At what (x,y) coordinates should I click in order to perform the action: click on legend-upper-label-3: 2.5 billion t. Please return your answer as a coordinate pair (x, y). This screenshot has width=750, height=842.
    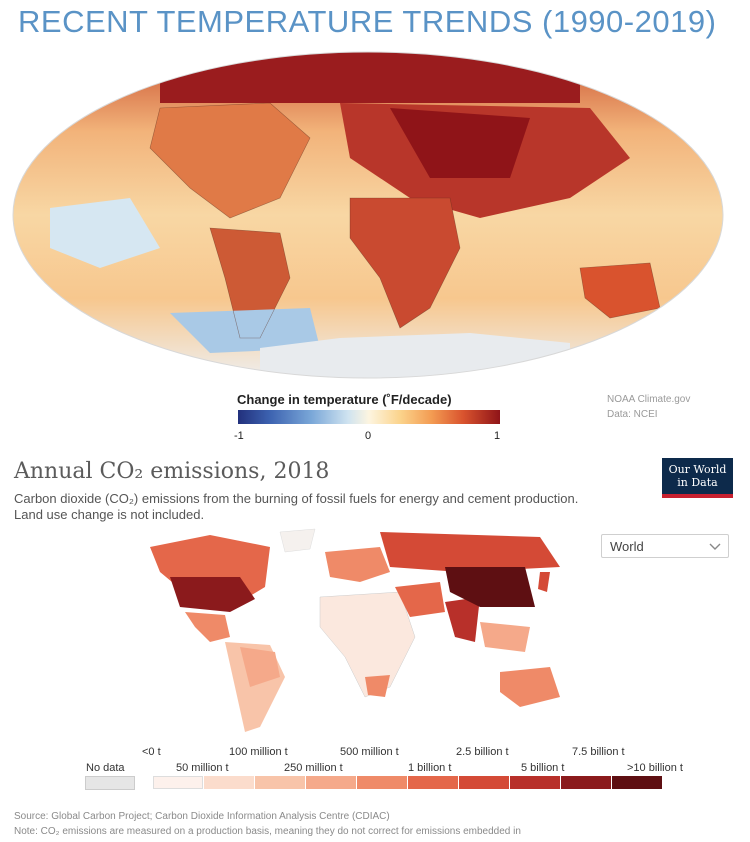
    Looking at the image, I should click on (482, 752).